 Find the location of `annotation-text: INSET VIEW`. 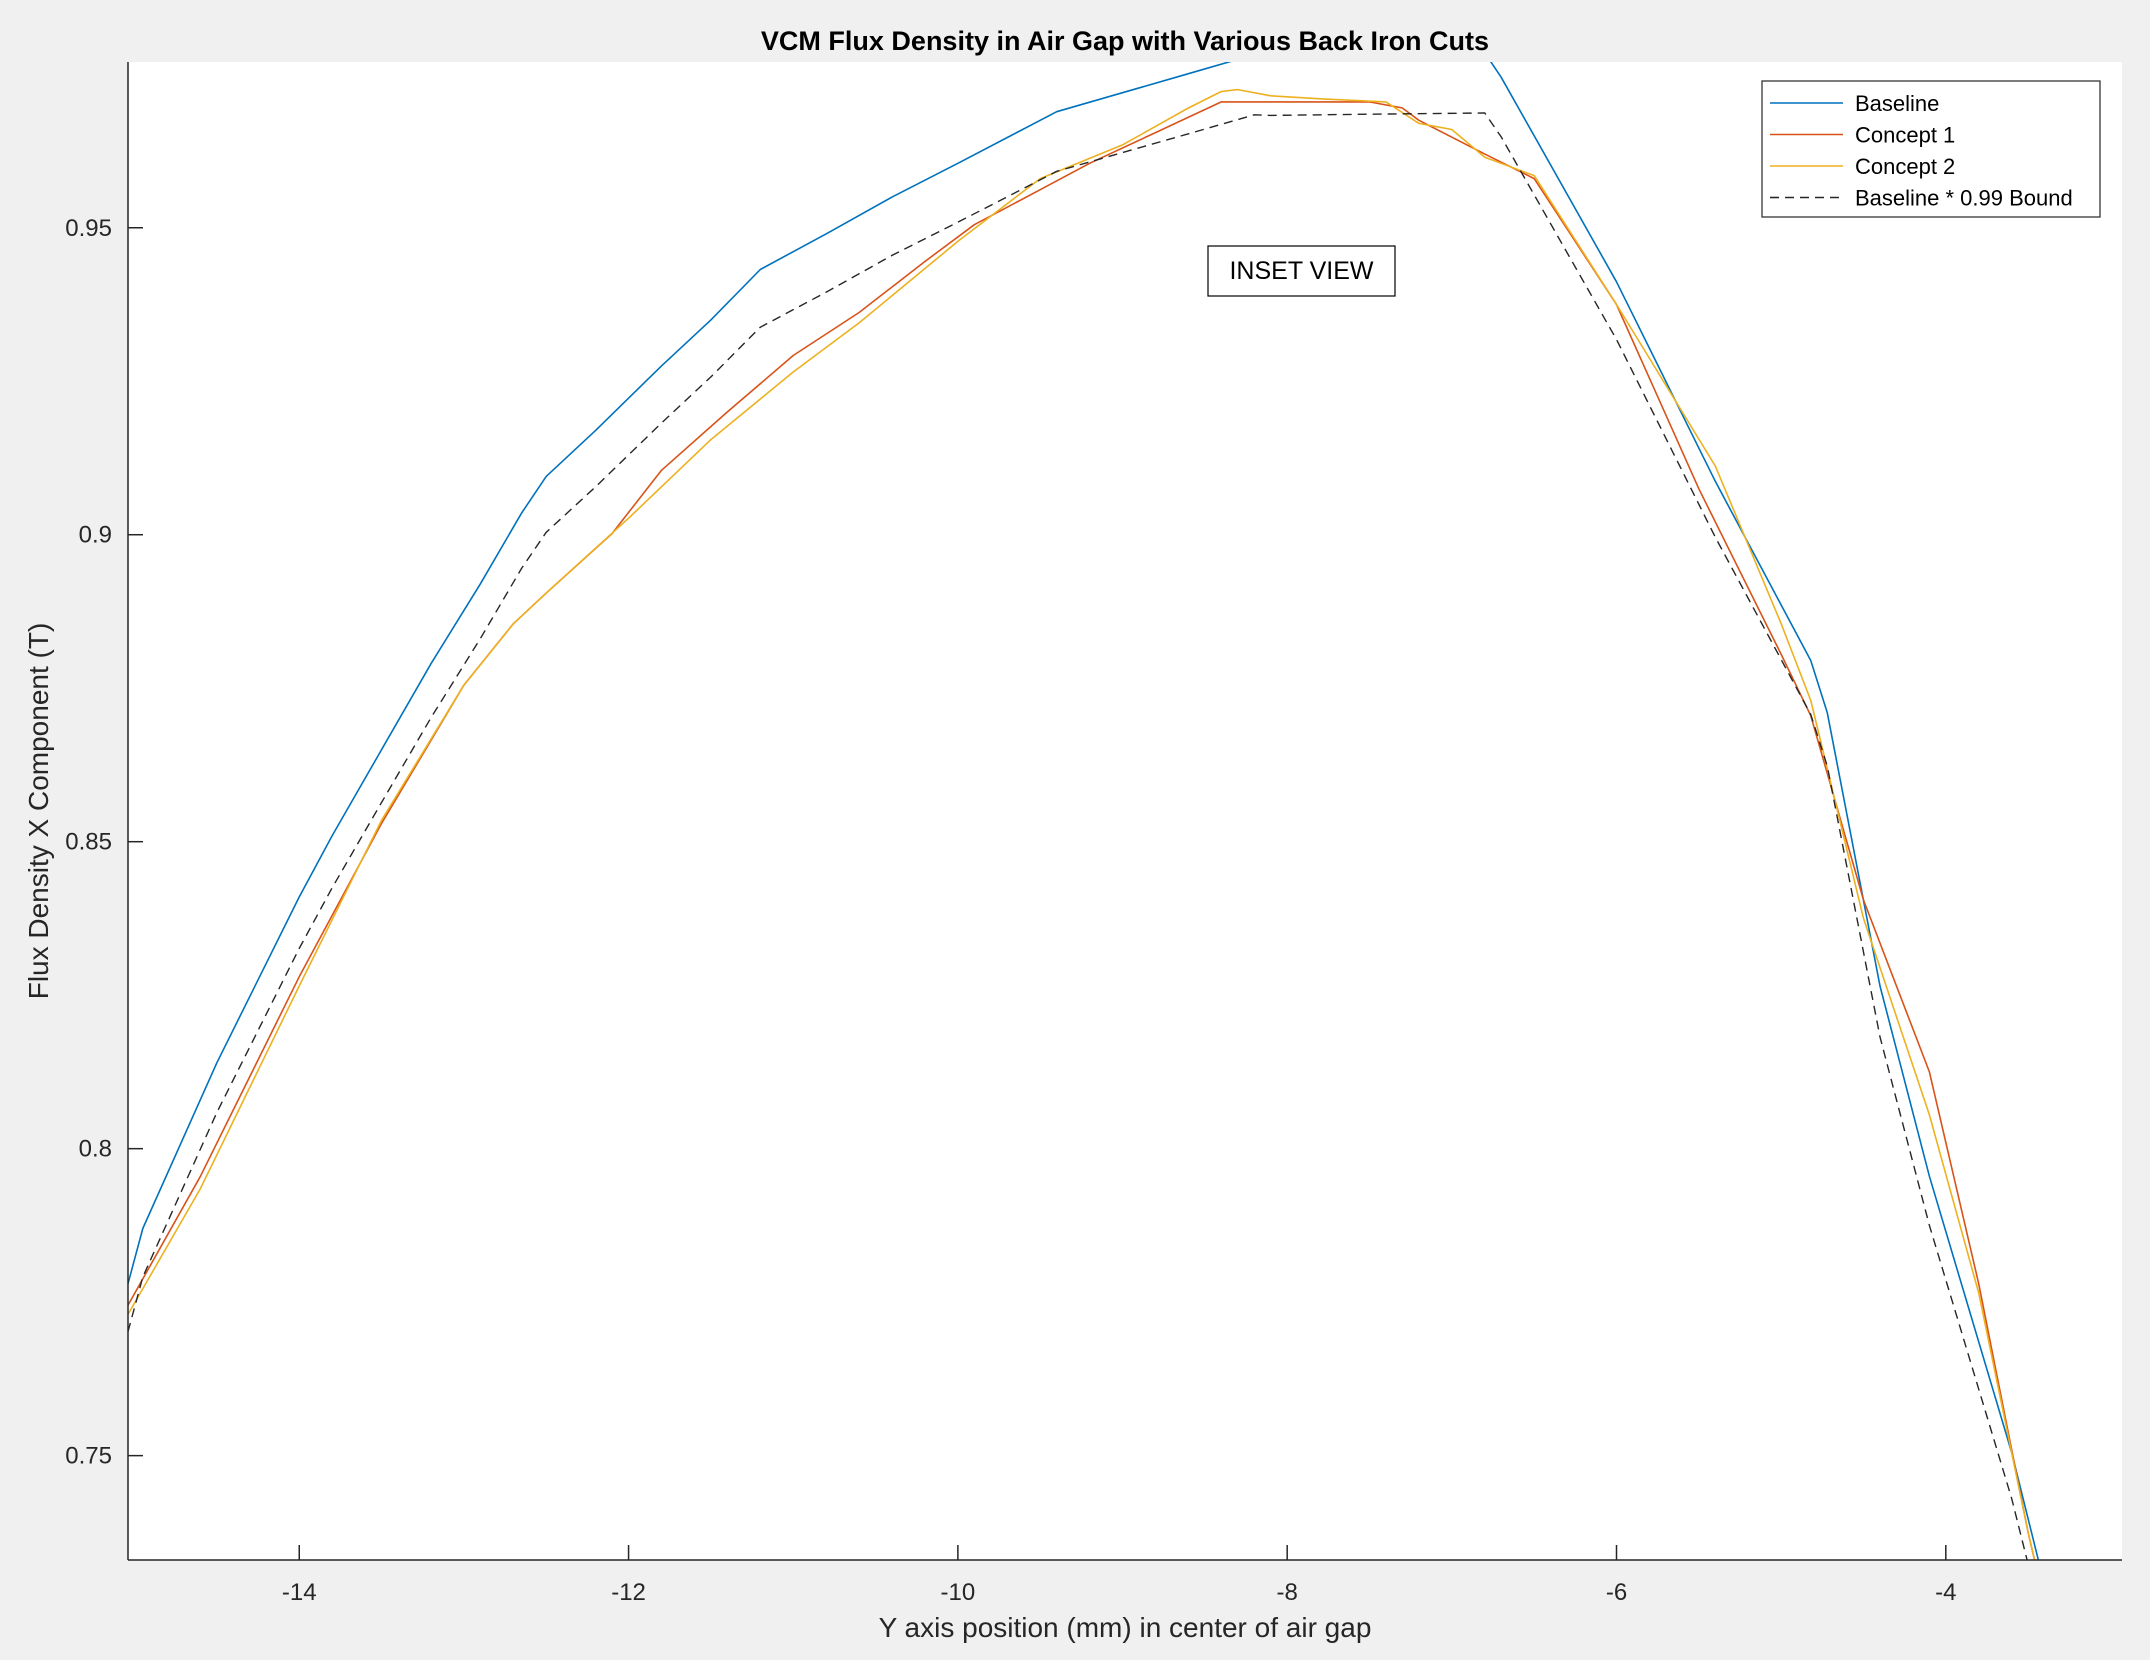

annotation-text: INSET VIEW is located at coordinates (1301, 271).